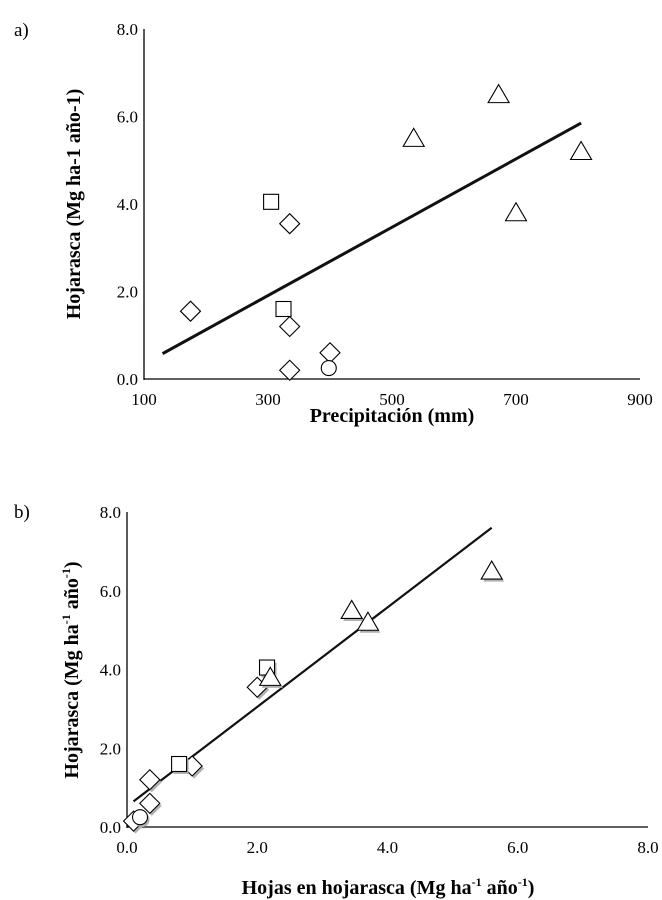  I want to click on panel-b-x-tick-label: 8.0, so click(647, 847).